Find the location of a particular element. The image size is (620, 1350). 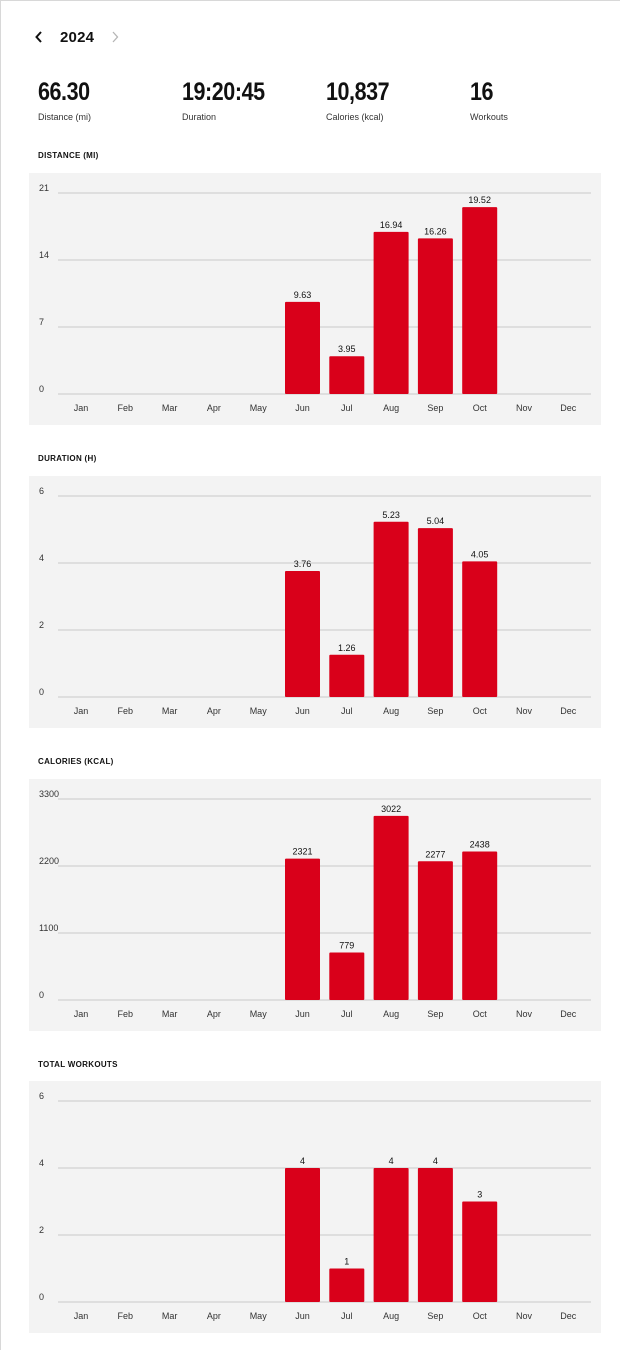

data-label: 3.76 is located at coordinates (303, 564).